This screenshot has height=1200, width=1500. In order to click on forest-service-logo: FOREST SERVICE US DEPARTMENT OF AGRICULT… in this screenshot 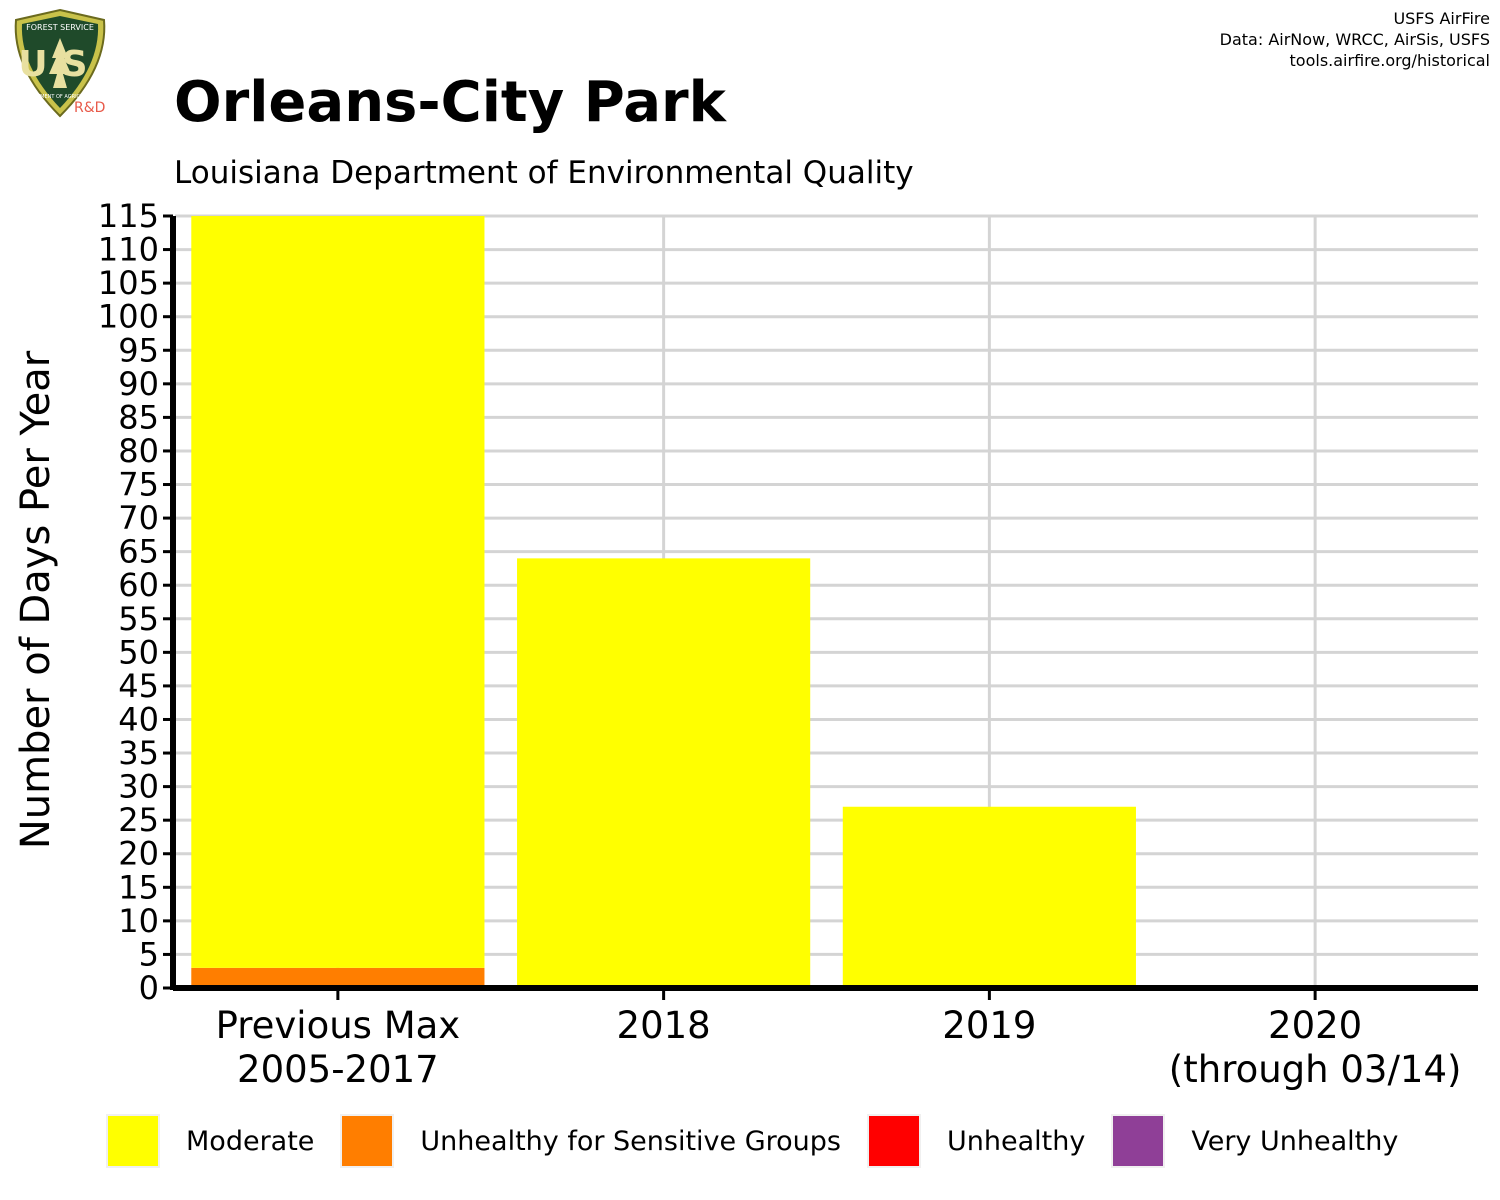, I will do `click(60, 66)`.